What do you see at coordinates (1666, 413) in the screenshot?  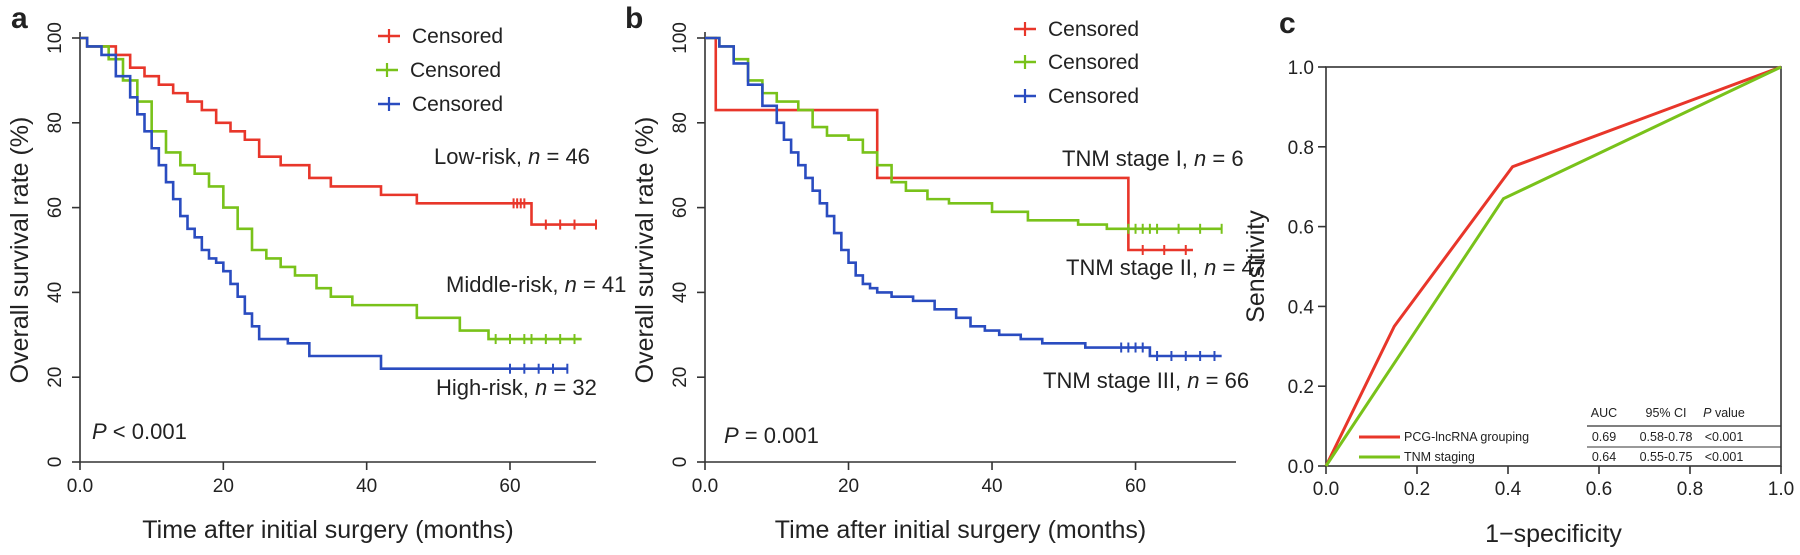 I see `table-header-ci: 95% CI` at bounding box center [1666, 413].